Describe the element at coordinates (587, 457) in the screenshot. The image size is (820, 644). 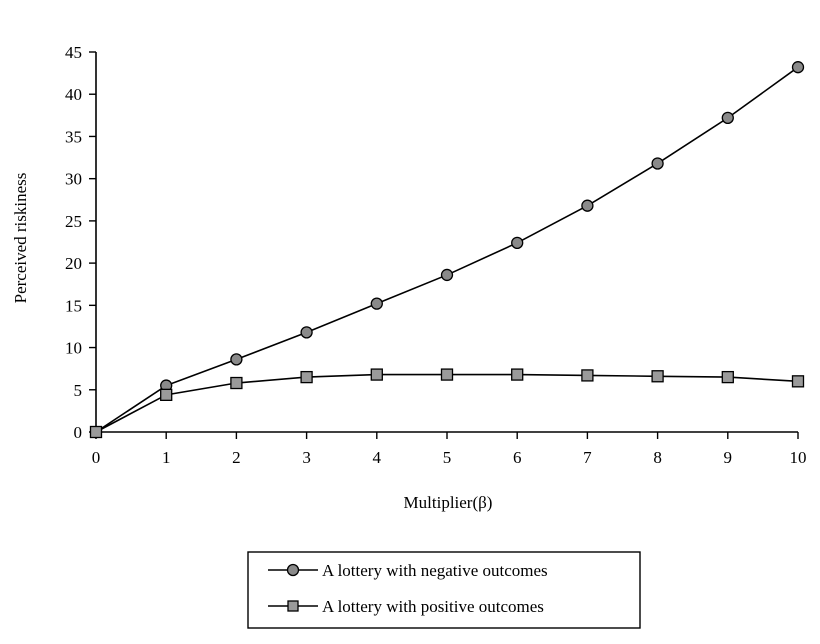
I see `x-tick-label: 7` at that location.